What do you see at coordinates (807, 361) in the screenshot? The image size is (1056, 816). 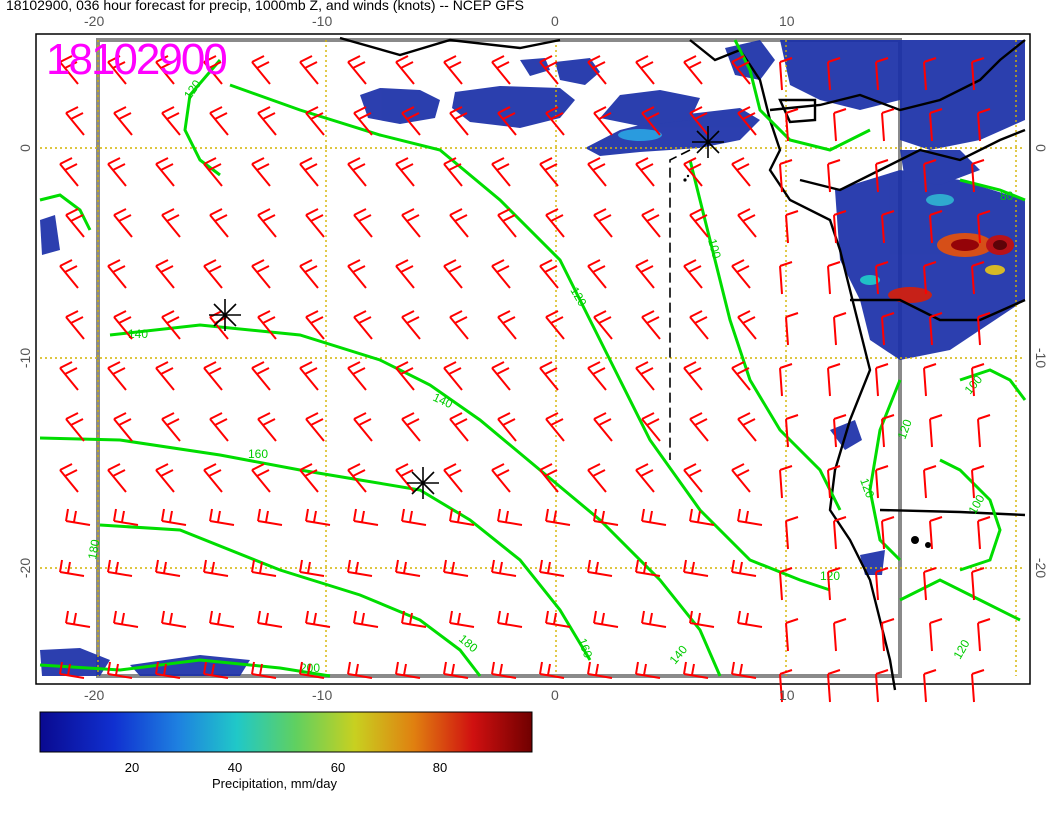 I see `island-markers` at bounding box center [807, 361].